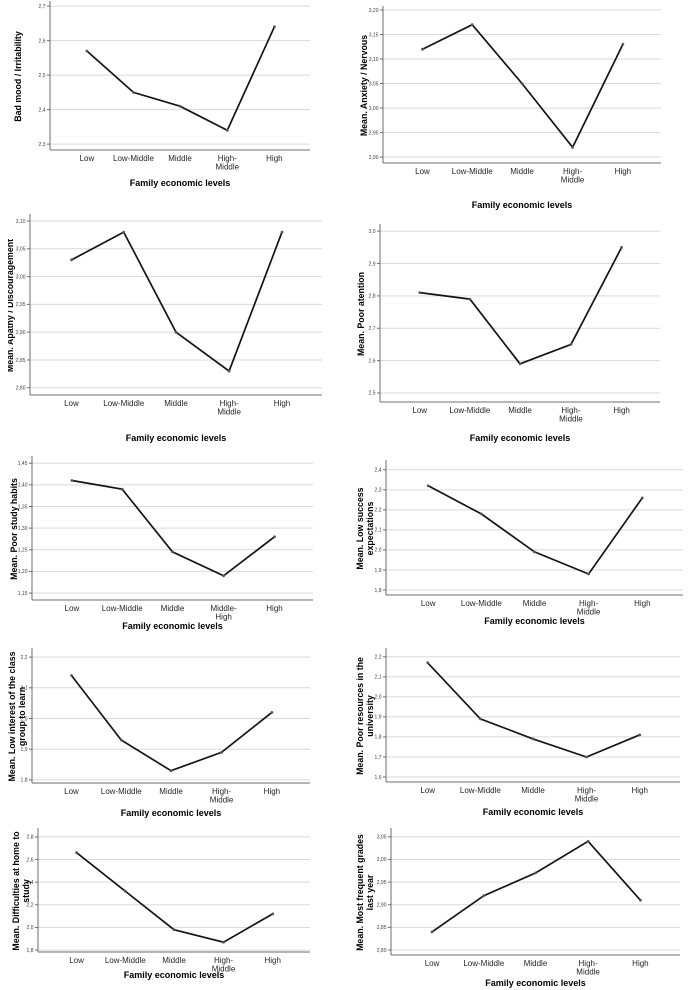 Image resolution: width=696 pixels, height=990 pixels. What do you see at coordinates (360, 716) in the screenshot?
I see `y-axis-label: Mean. Poor resources in the` at bounding box center [360, 716].